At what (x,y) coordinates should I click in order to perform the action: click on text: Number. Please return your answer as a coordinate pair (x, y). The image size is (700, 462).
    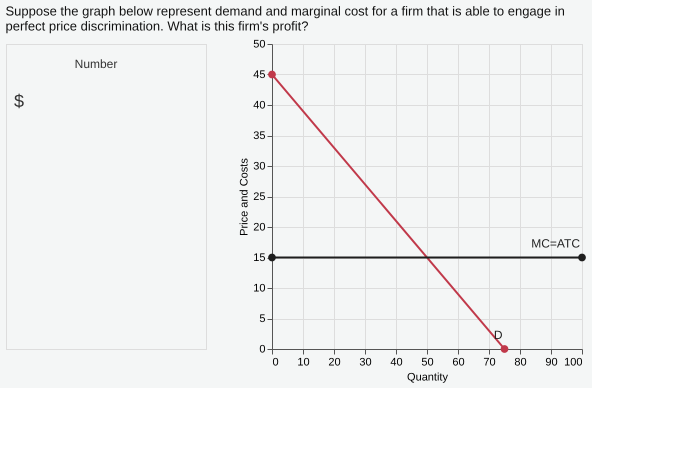
    Looking at the image, I should click on (96, 64).